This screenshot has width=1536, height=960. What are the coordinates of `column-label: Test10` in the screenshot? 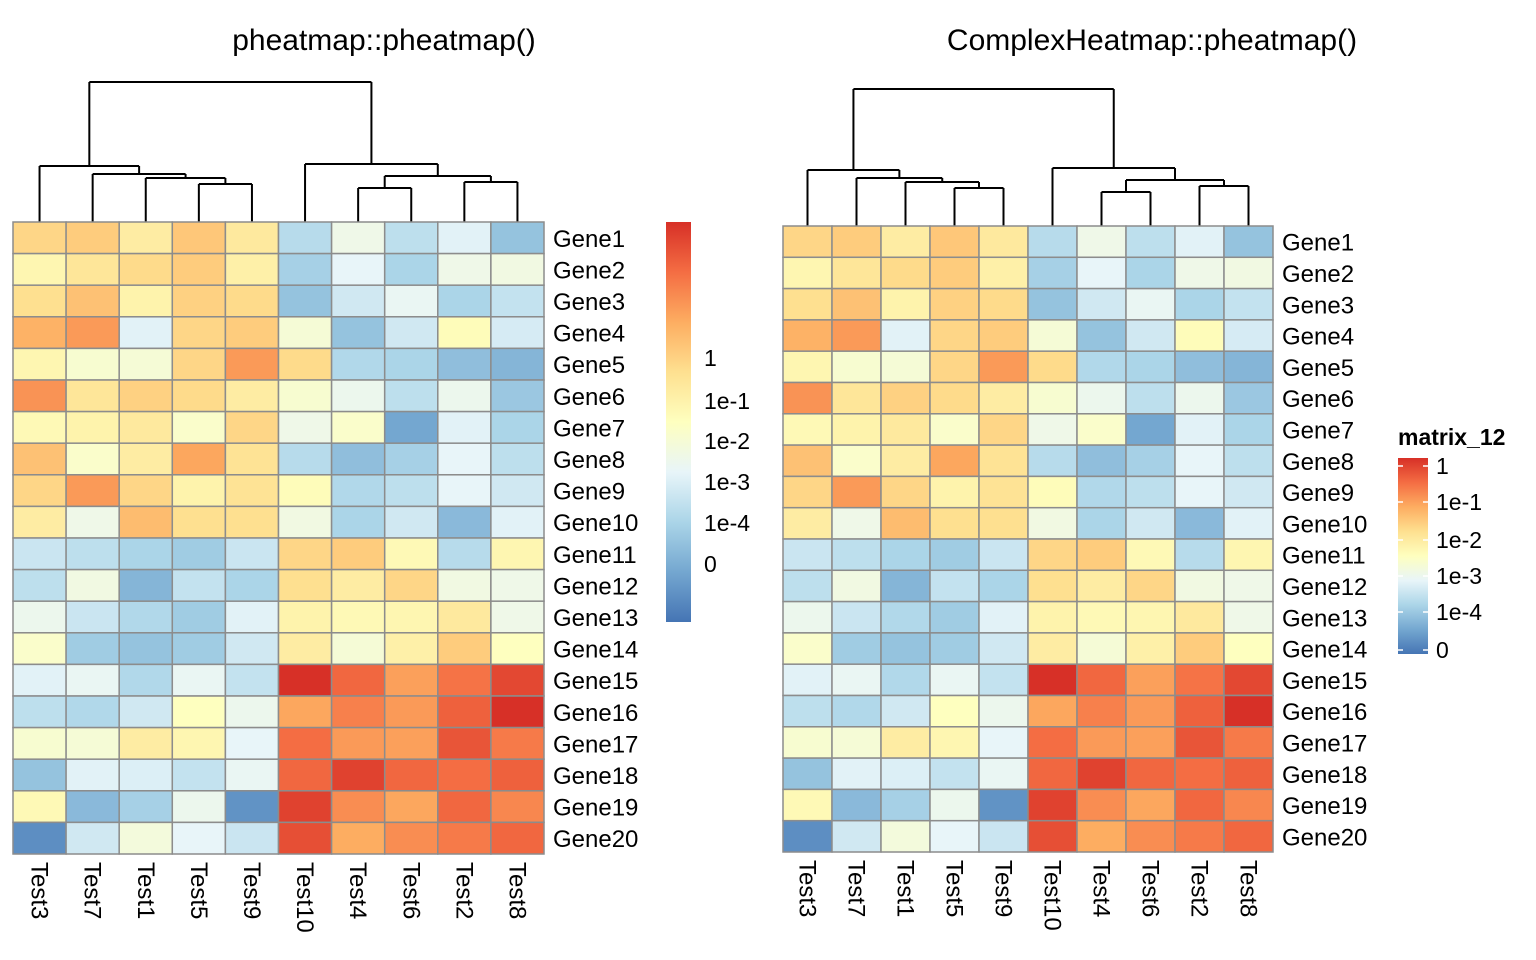 It's located at (1052, 895).